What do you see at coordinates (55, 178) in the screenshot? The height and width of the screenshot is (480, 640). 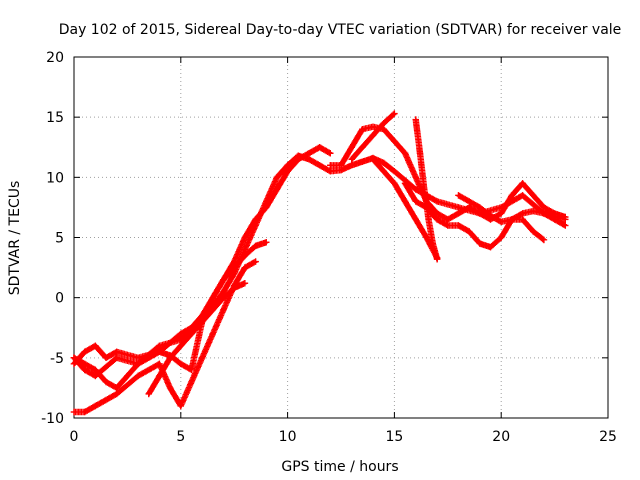 I see `y-tick-label: 10` at bounding box center [55, 178].